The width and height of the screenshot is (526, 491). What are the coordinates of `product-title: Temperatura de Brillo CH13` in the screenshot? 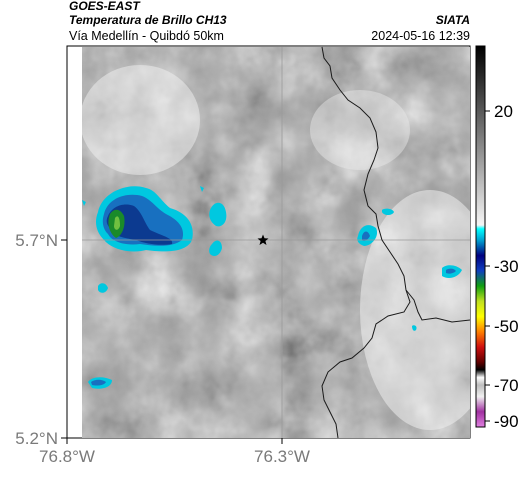 It's located at (148, 20).